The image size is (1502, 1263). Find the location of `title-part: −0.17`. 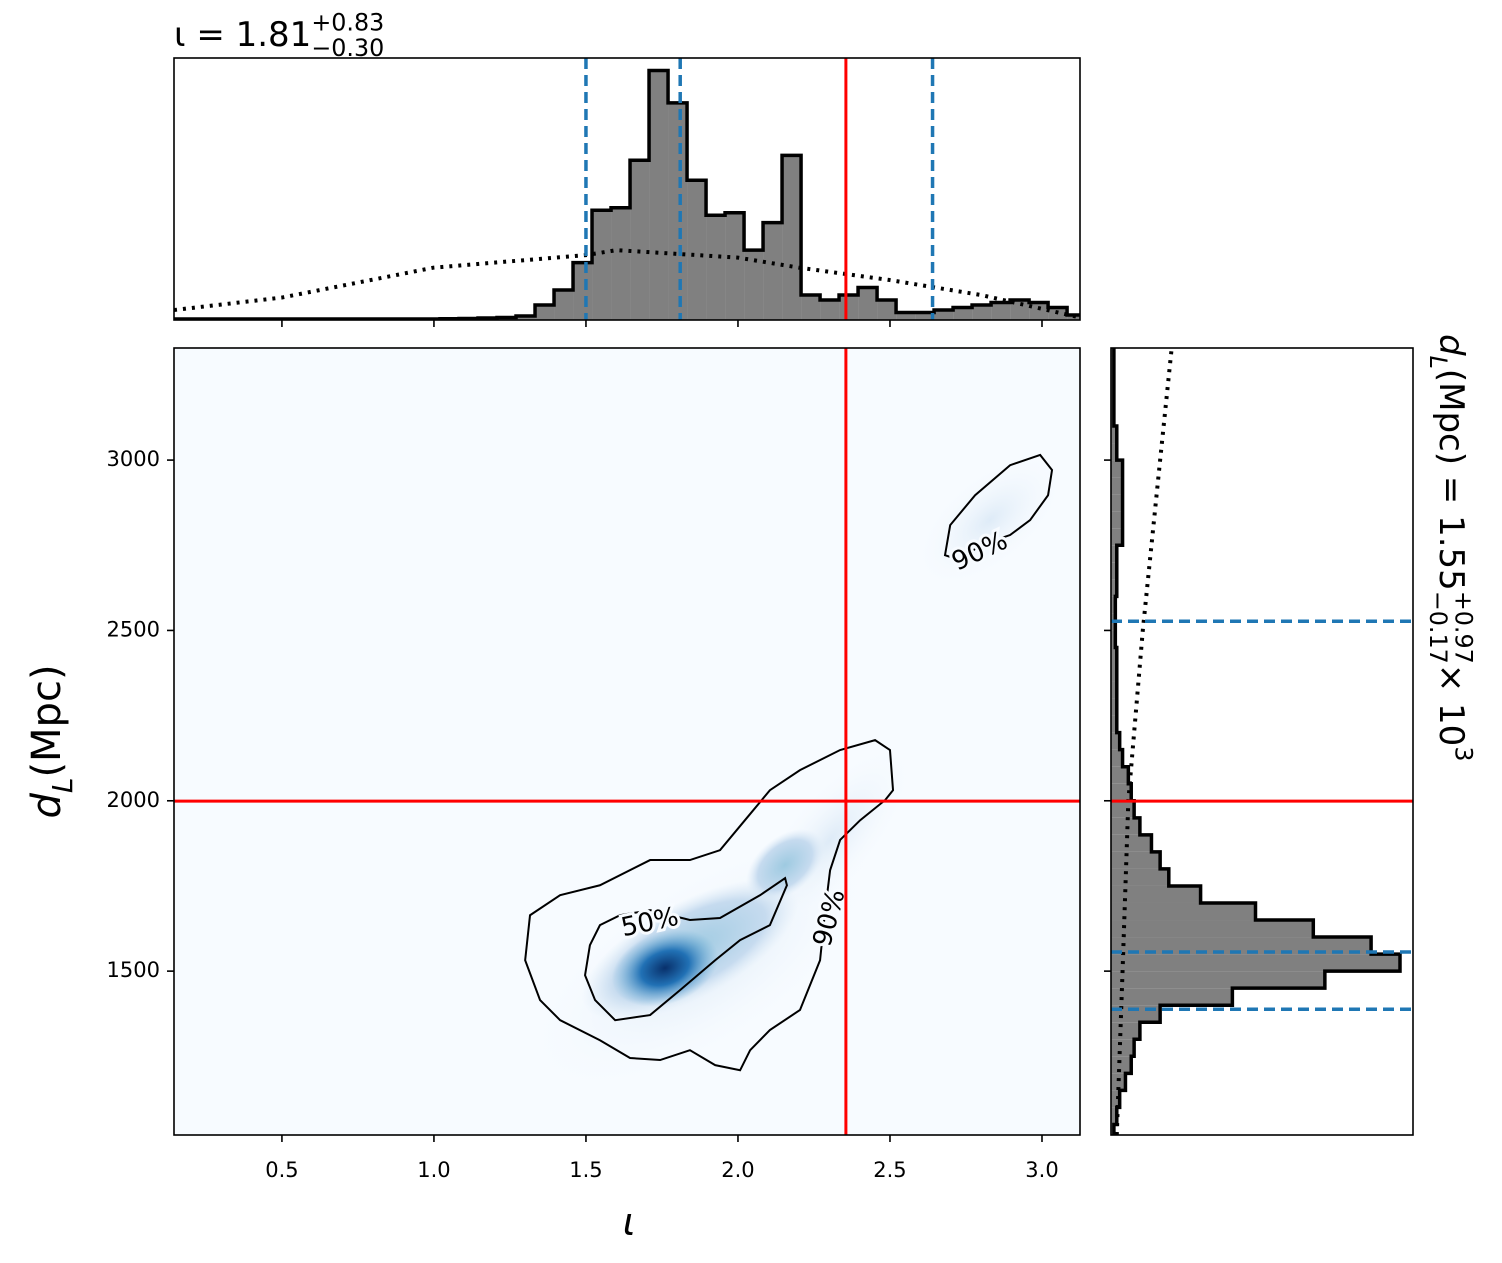

title-part: −0.17 is located at coordinates (1438, 627).